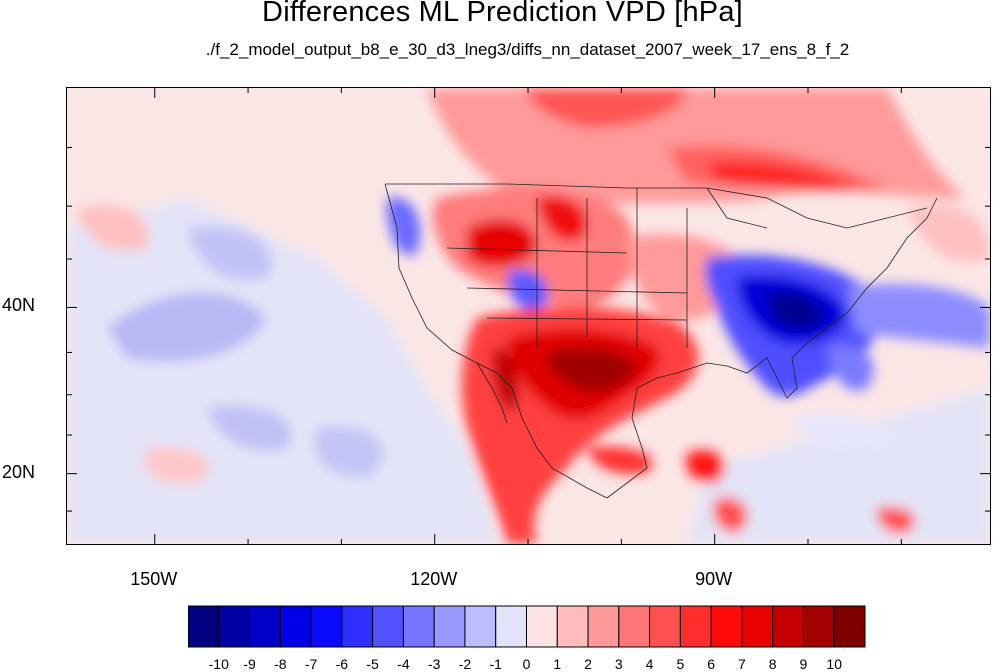 This screenshot has height=672, width=1005. What do you see at coordinates (557, 664) in the screenshot?
I see `colorbar-label: 1` at bounding box center [557, 664].